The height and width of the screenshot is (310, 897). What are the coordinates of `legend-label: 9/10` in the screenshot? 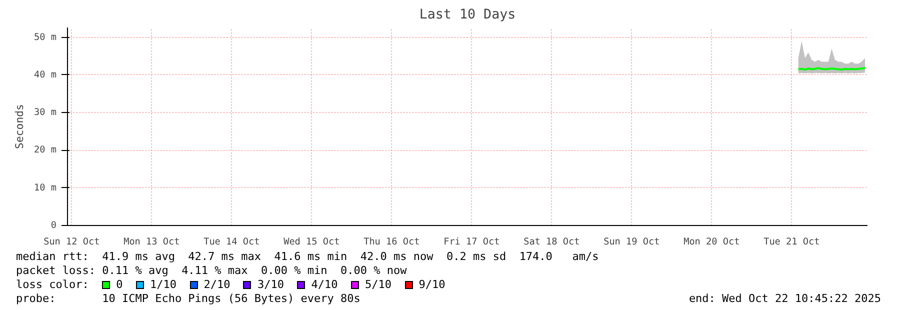 It's located at (432, 284).